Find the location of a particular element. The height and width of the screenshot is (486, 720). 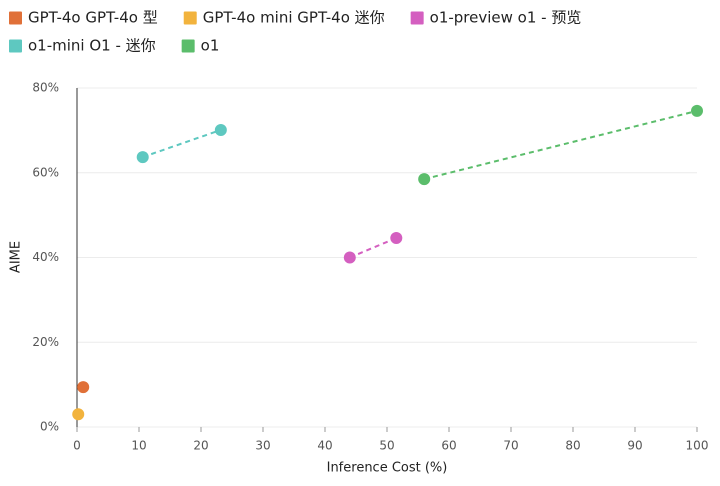

x-axis-title: Inference Cost (%) is located at coordinates (387, 468).